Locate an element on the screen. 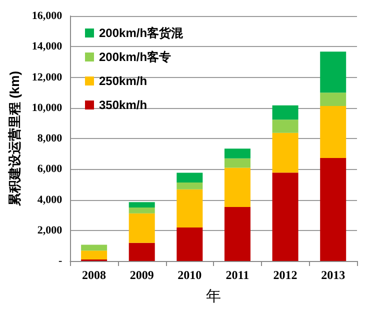 The height and width of the screenshot is (313, 369). legend-label: 250km/h is located at coordinates (123, 81).